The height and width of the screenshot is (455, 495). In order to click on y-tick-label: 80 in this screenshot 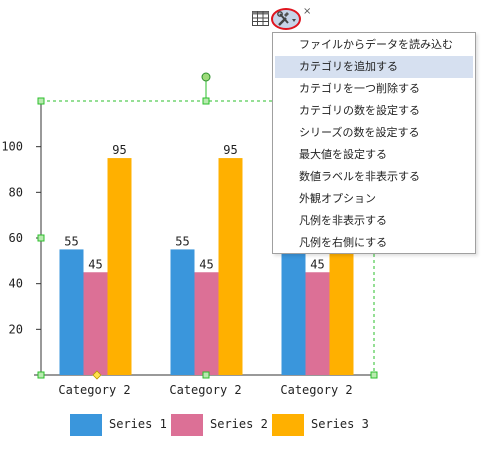, I will do `click(16, 192)`.